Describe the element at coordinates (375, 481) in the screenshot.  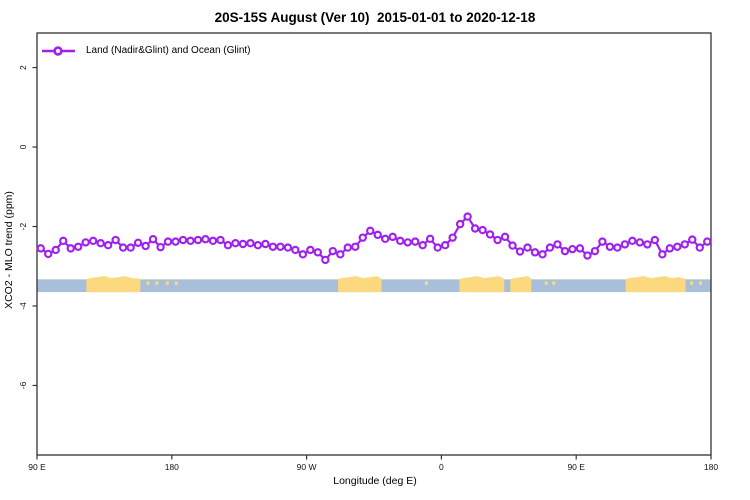
I see `x-axis-title: Longitude (deg E)` at that location.